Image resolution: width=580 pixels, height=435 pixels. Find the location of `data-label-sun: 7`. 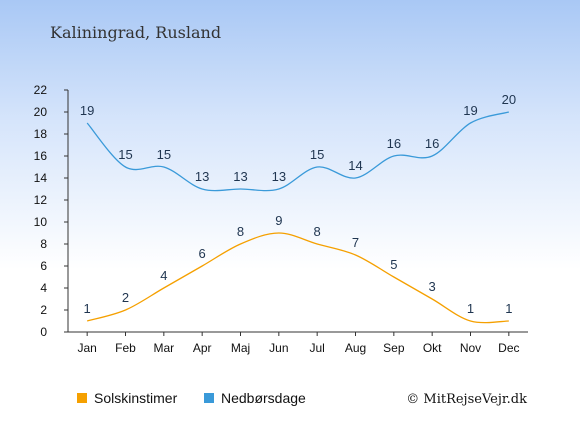

data-label-sun: 7 is located at coordinates (355, 242).